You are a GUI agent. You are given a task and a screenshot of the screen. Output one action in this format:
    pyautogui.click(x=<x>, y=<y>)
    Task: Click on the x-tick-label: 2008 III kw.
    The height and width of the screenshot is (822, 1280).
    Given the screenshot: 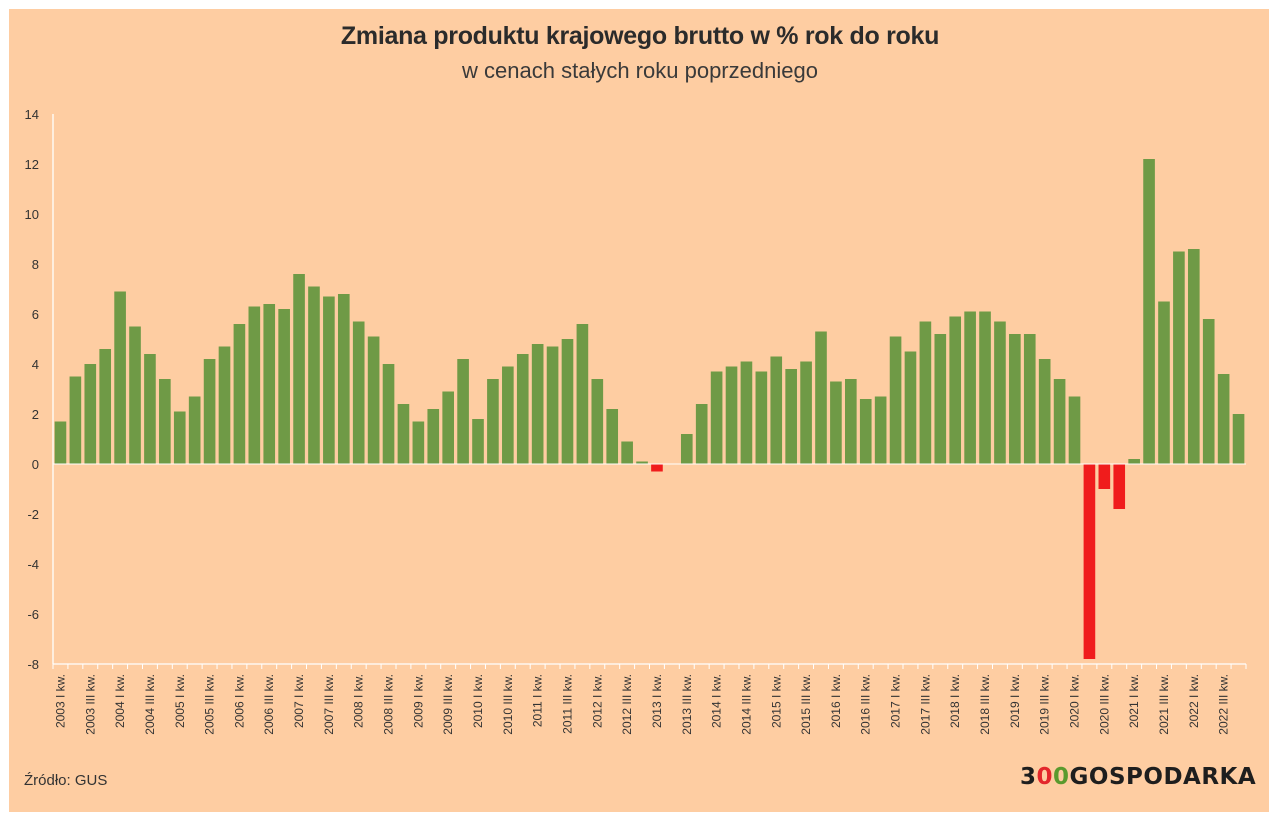 What is the action you would take?
    pyautogui.click(x=389, y=704)
    